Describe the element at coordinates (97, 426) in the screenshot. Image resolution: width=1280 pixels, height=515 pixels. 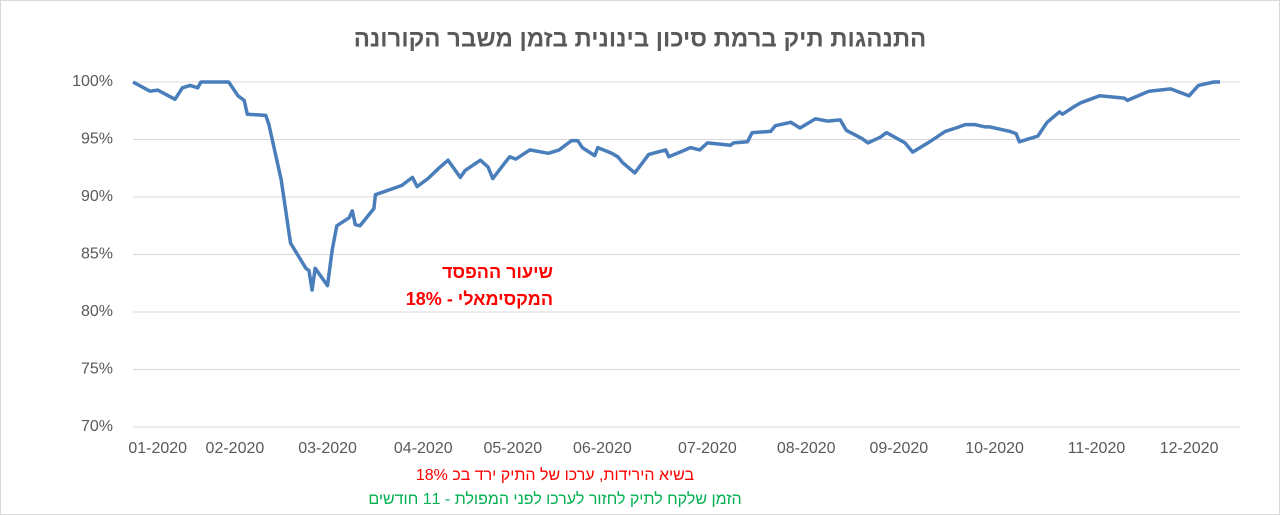
I see `y-tick-label: 70%` at that location.